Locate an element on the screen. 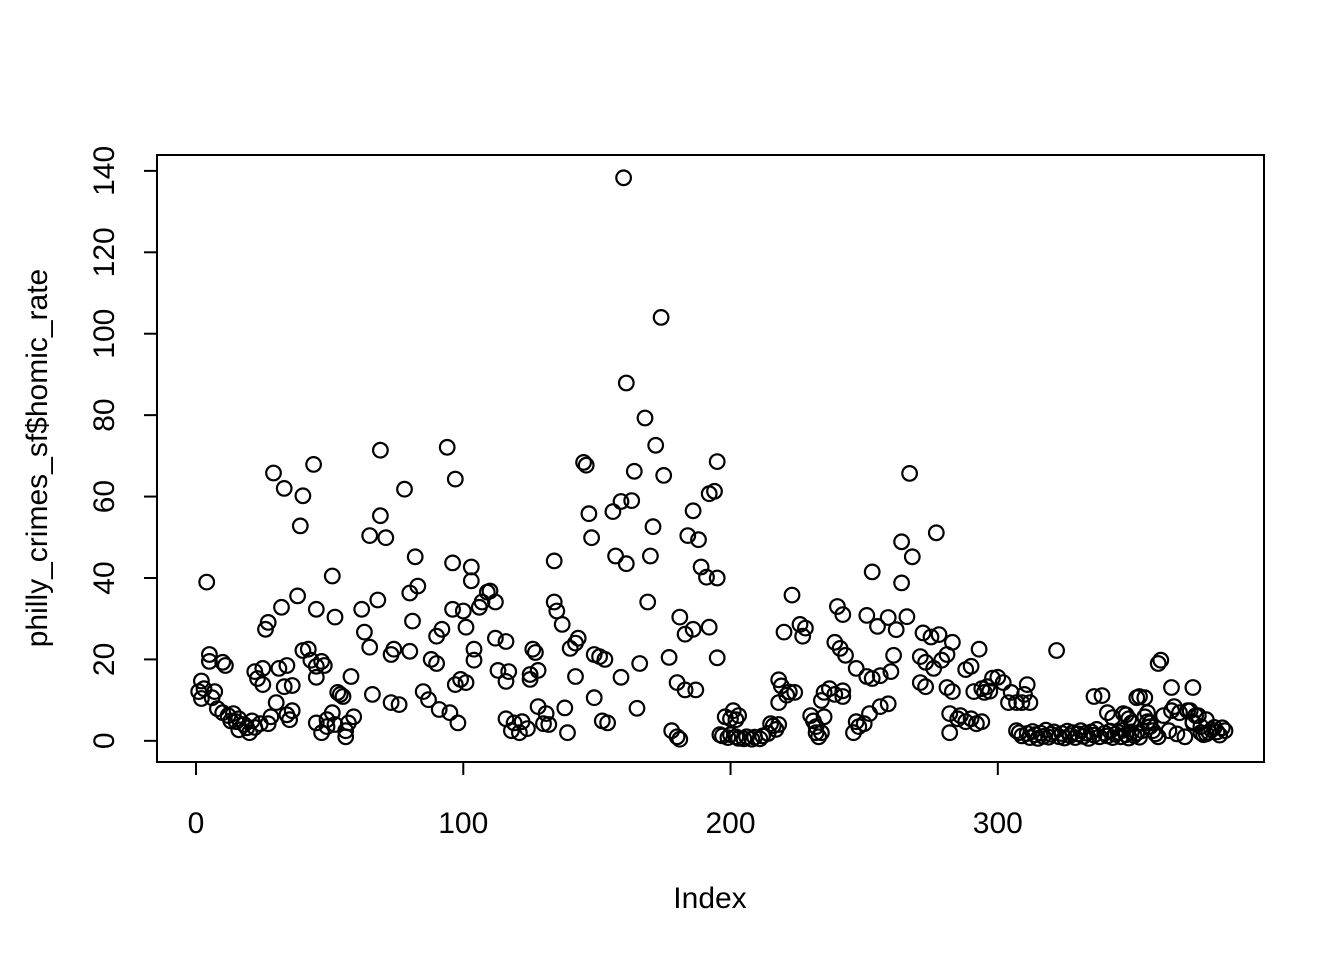 The height and width of the screenshot is (960, 1344). y-tick-label: 140 is located at coordinates (104, 171).